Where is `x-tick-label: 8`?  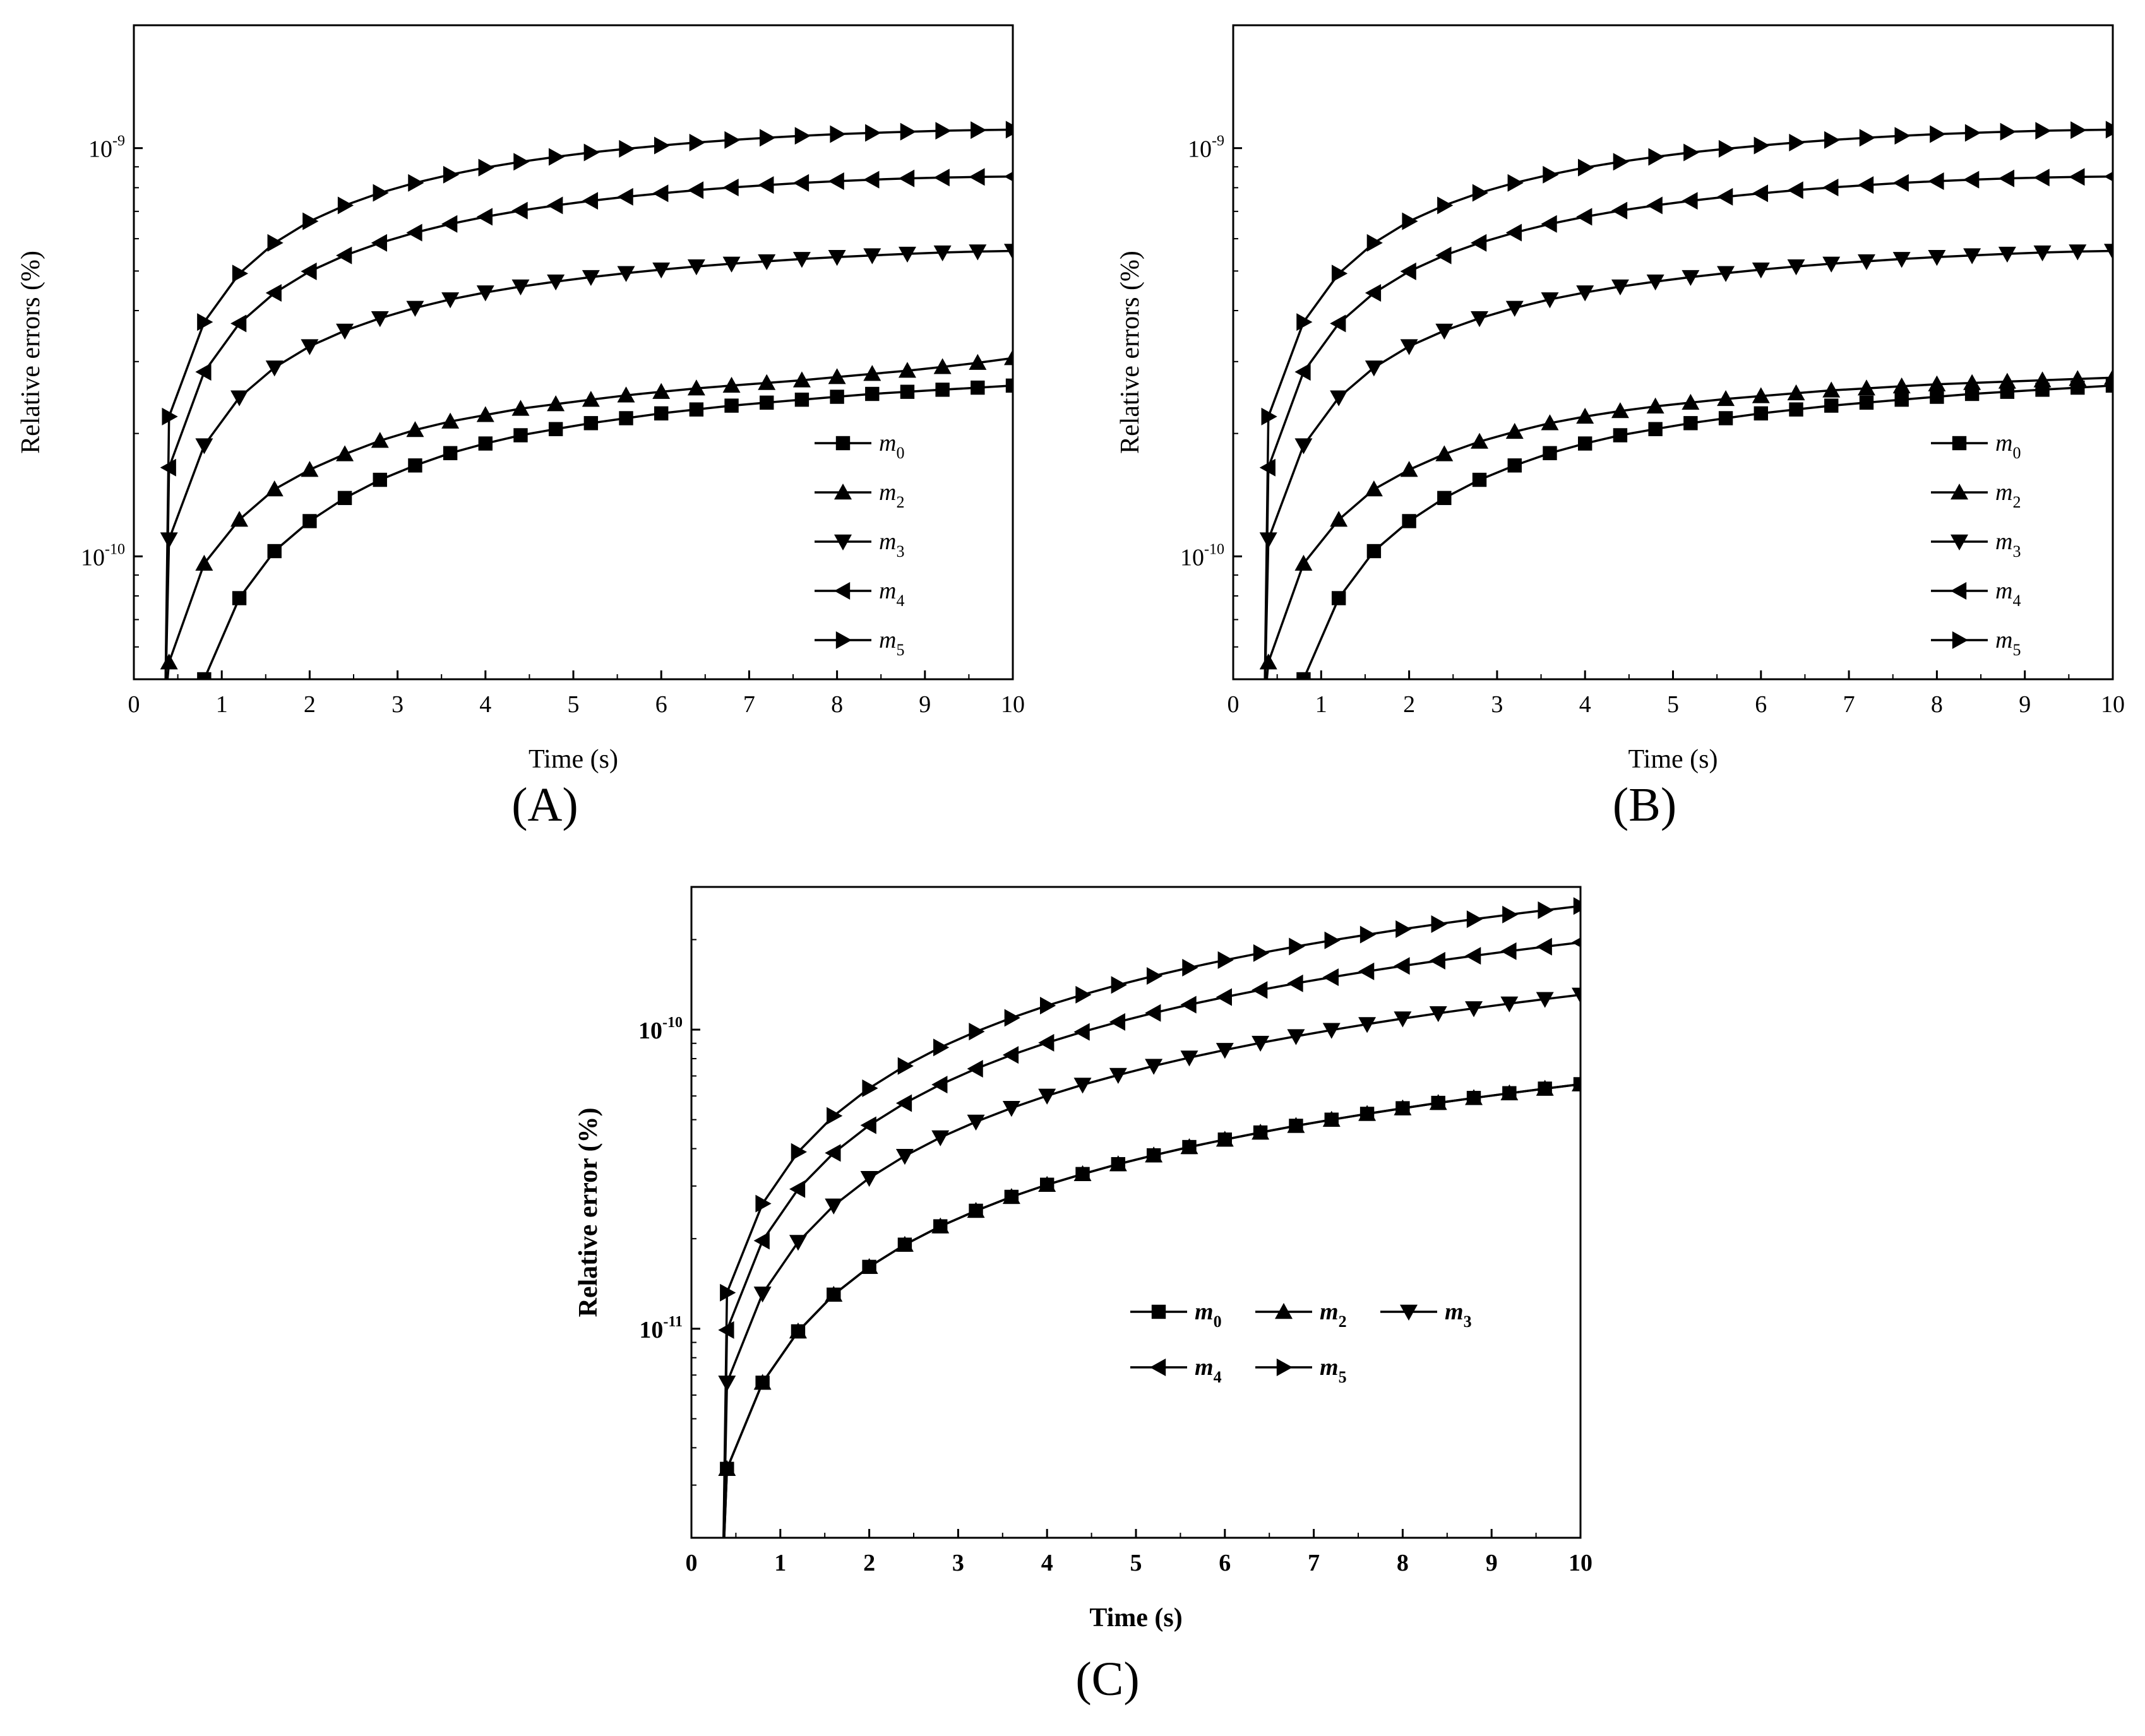 x-tick-label: 8 is located at coordinates (837, 705).